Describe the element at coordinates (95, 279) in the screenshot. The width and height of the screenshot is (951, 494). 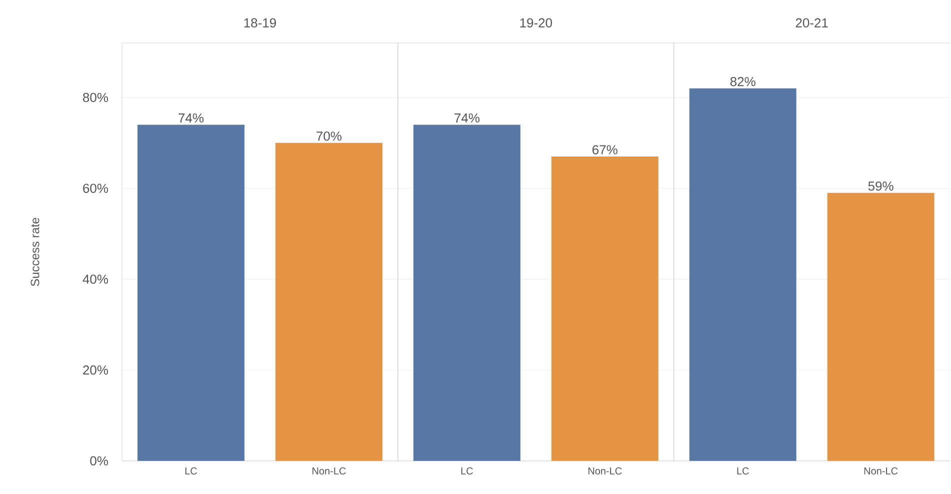
I see `y-tick-label: 40%` at that location.